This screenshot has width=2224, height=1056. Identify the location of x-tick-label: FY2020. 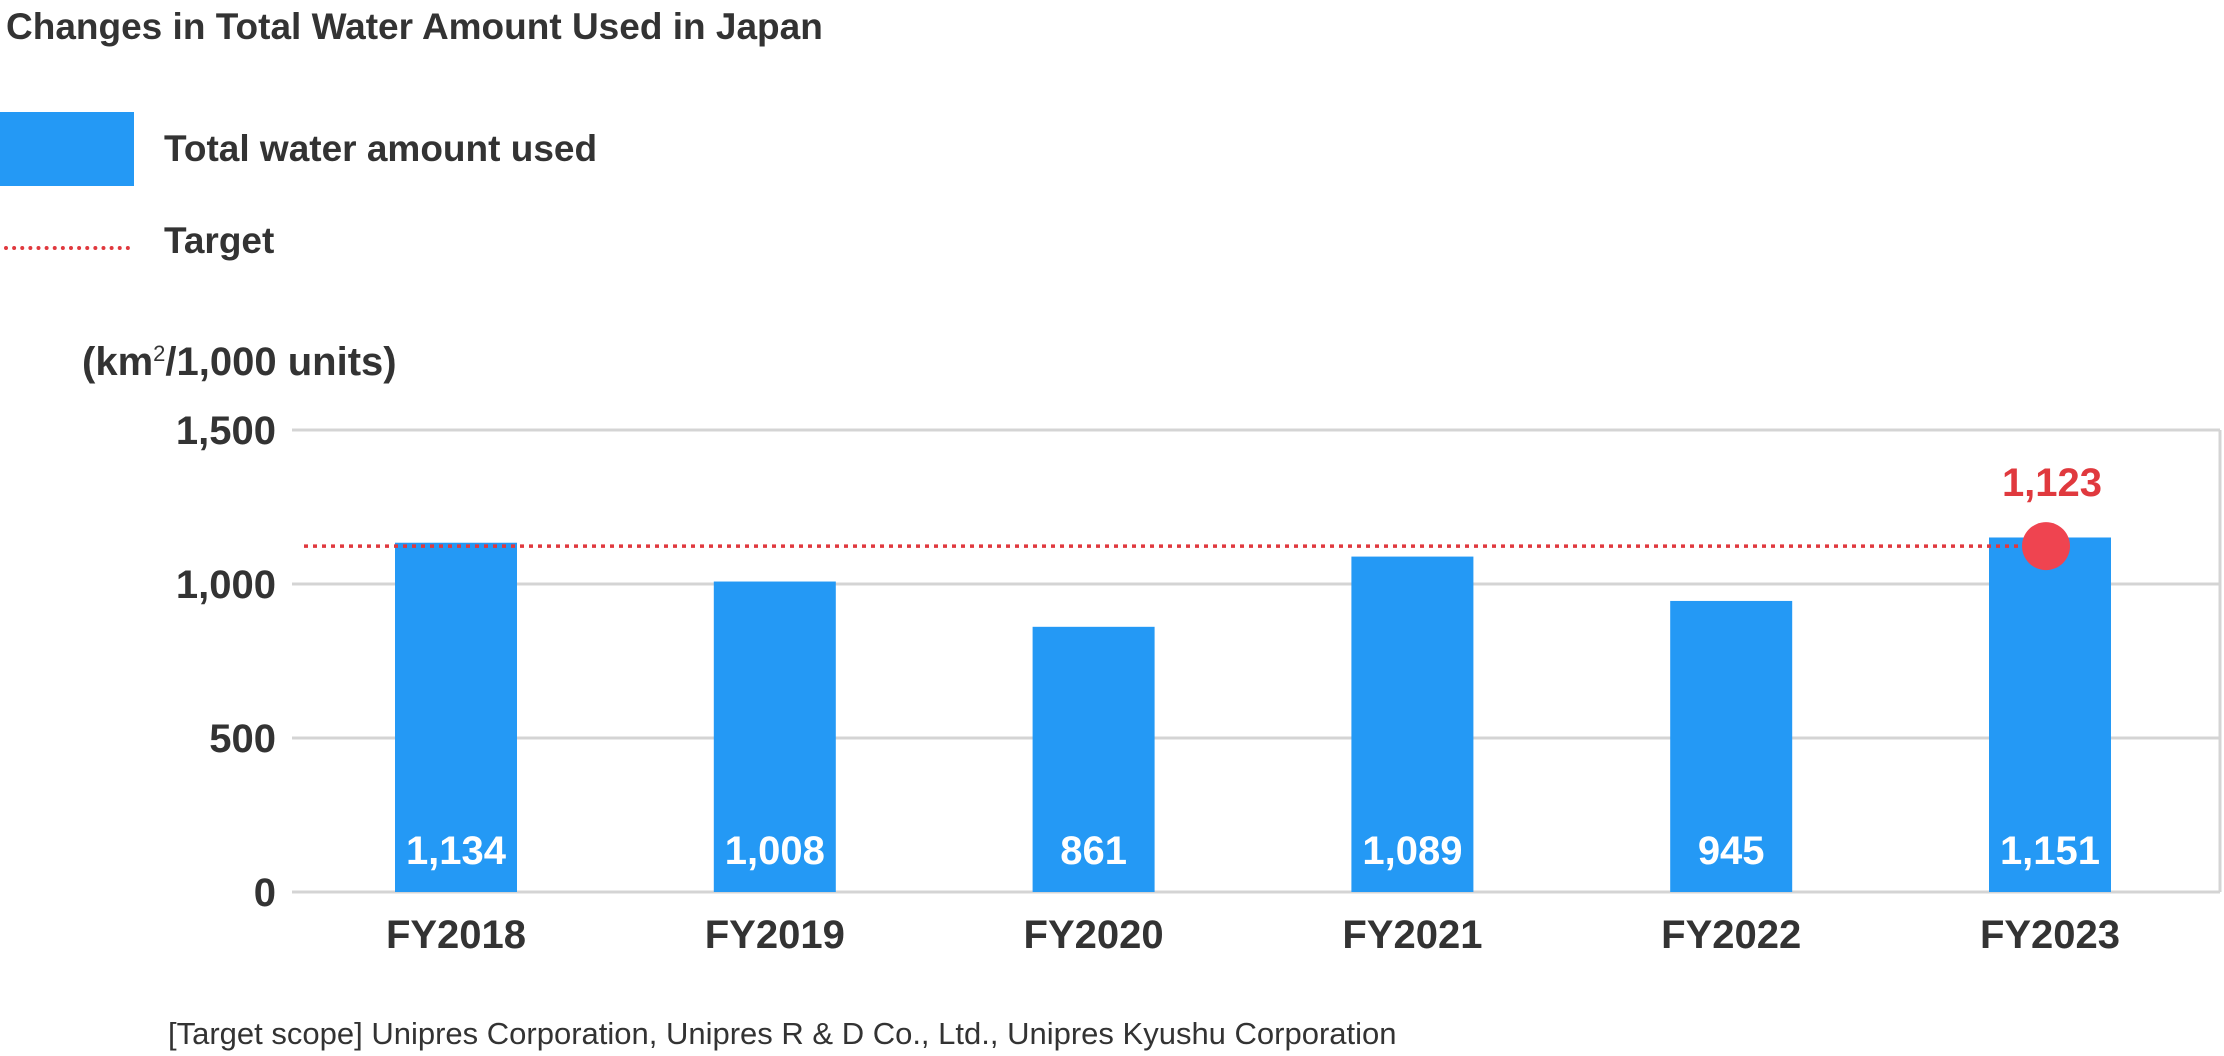
(1094, 935).